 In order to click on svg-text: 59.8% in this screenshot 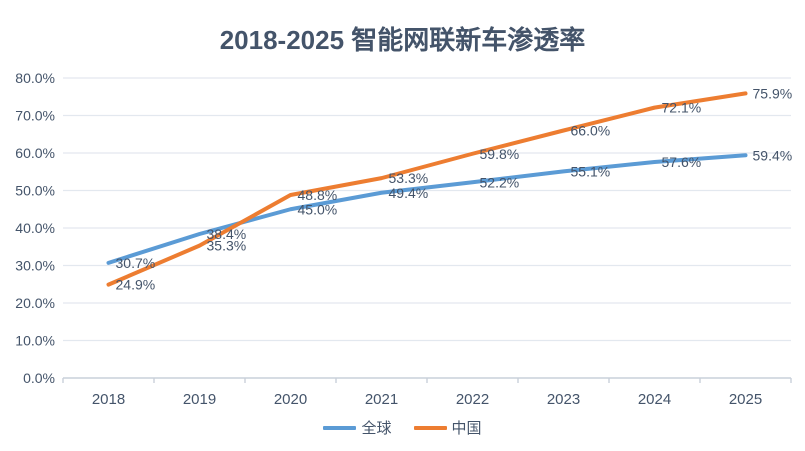, I will do `click(500, 154)`.